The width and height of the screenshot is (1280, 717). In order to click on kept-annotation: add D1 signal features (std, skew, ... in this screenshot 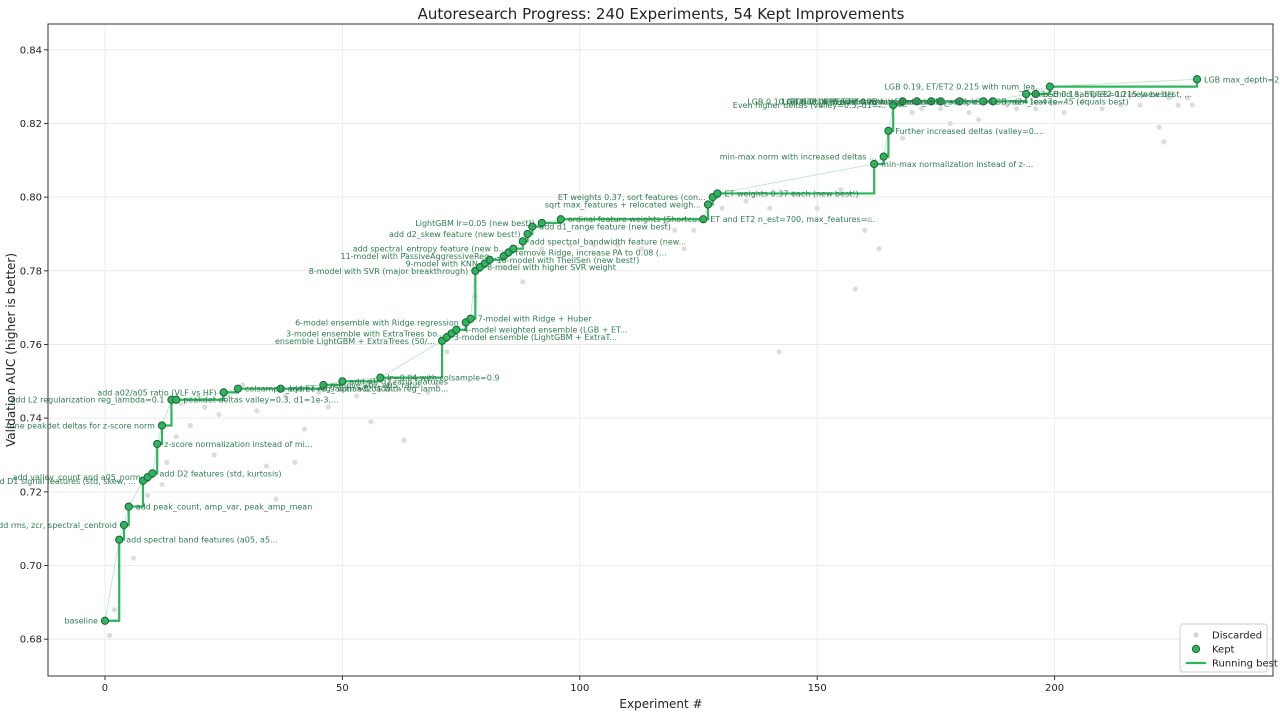, I will do `click(68, 481)`.